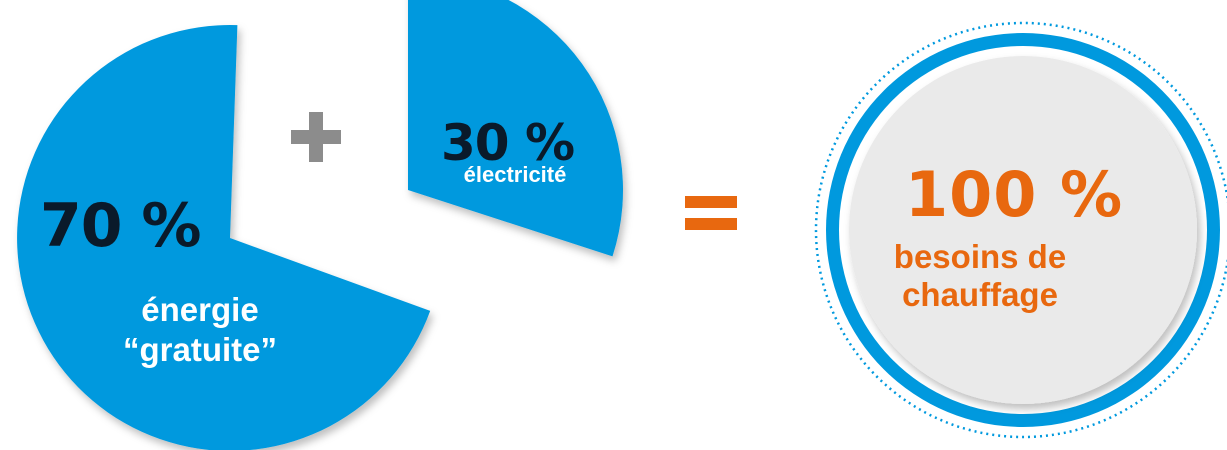  Describe the element at coordinates (316, 137) in the screenshot. I see `plus-bar-vertical` at that location.